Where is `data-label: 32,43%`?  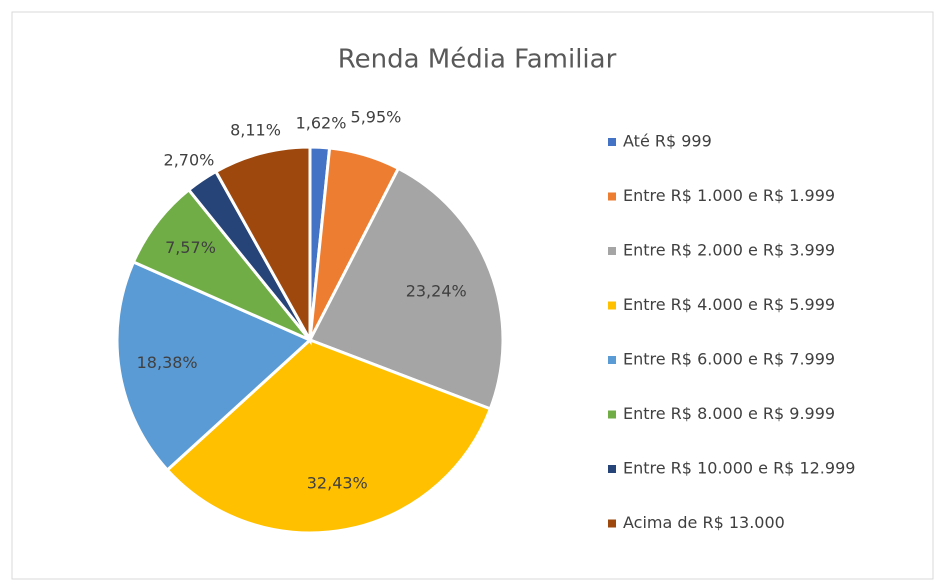 data-label: 32,43% is located at coordinates (337, 483).